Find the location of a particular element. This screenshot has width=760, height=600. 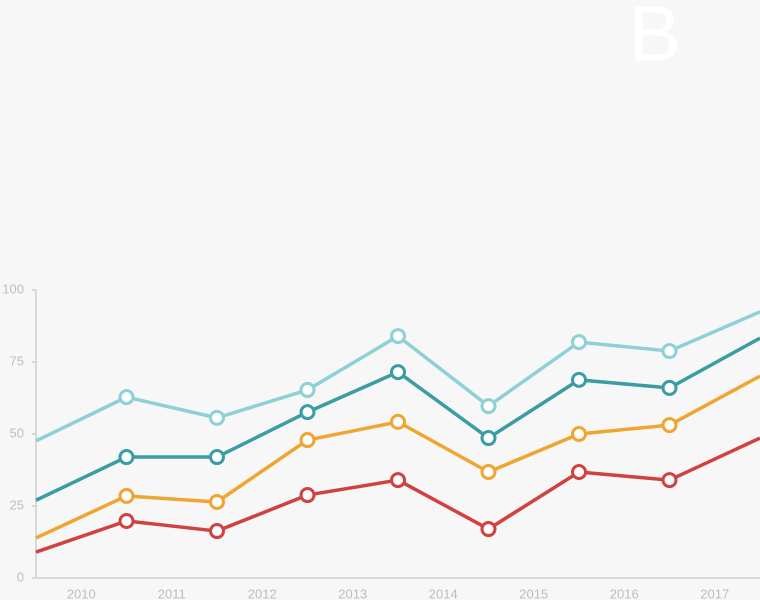

x-tick-label: 2015 is located at coordinates (533, 593).